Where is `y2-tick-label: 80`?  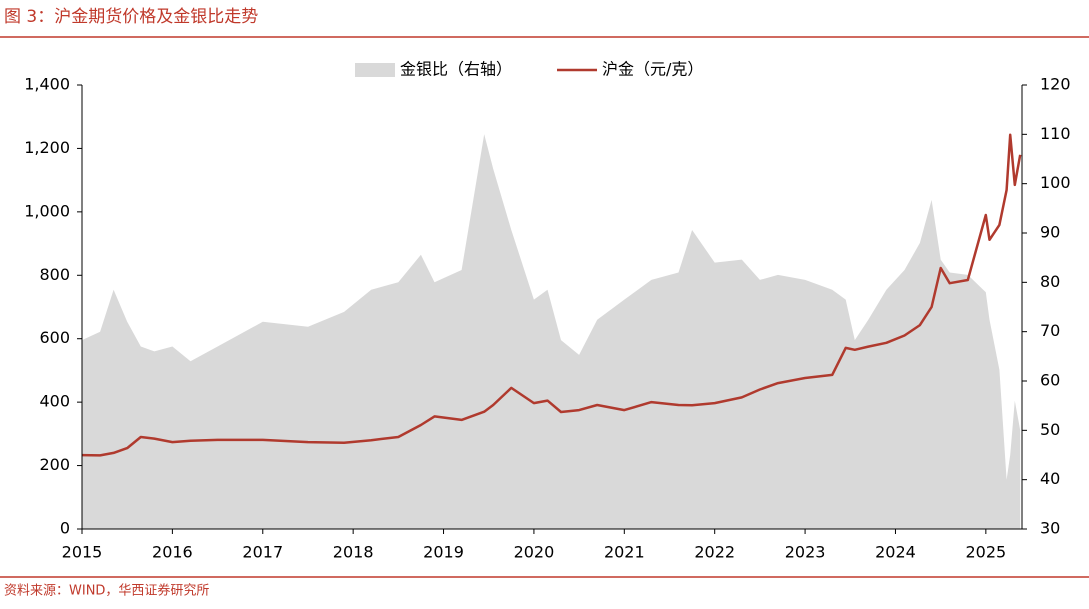
y2-tick-label: 80 is located at coordinates (1050, 281).